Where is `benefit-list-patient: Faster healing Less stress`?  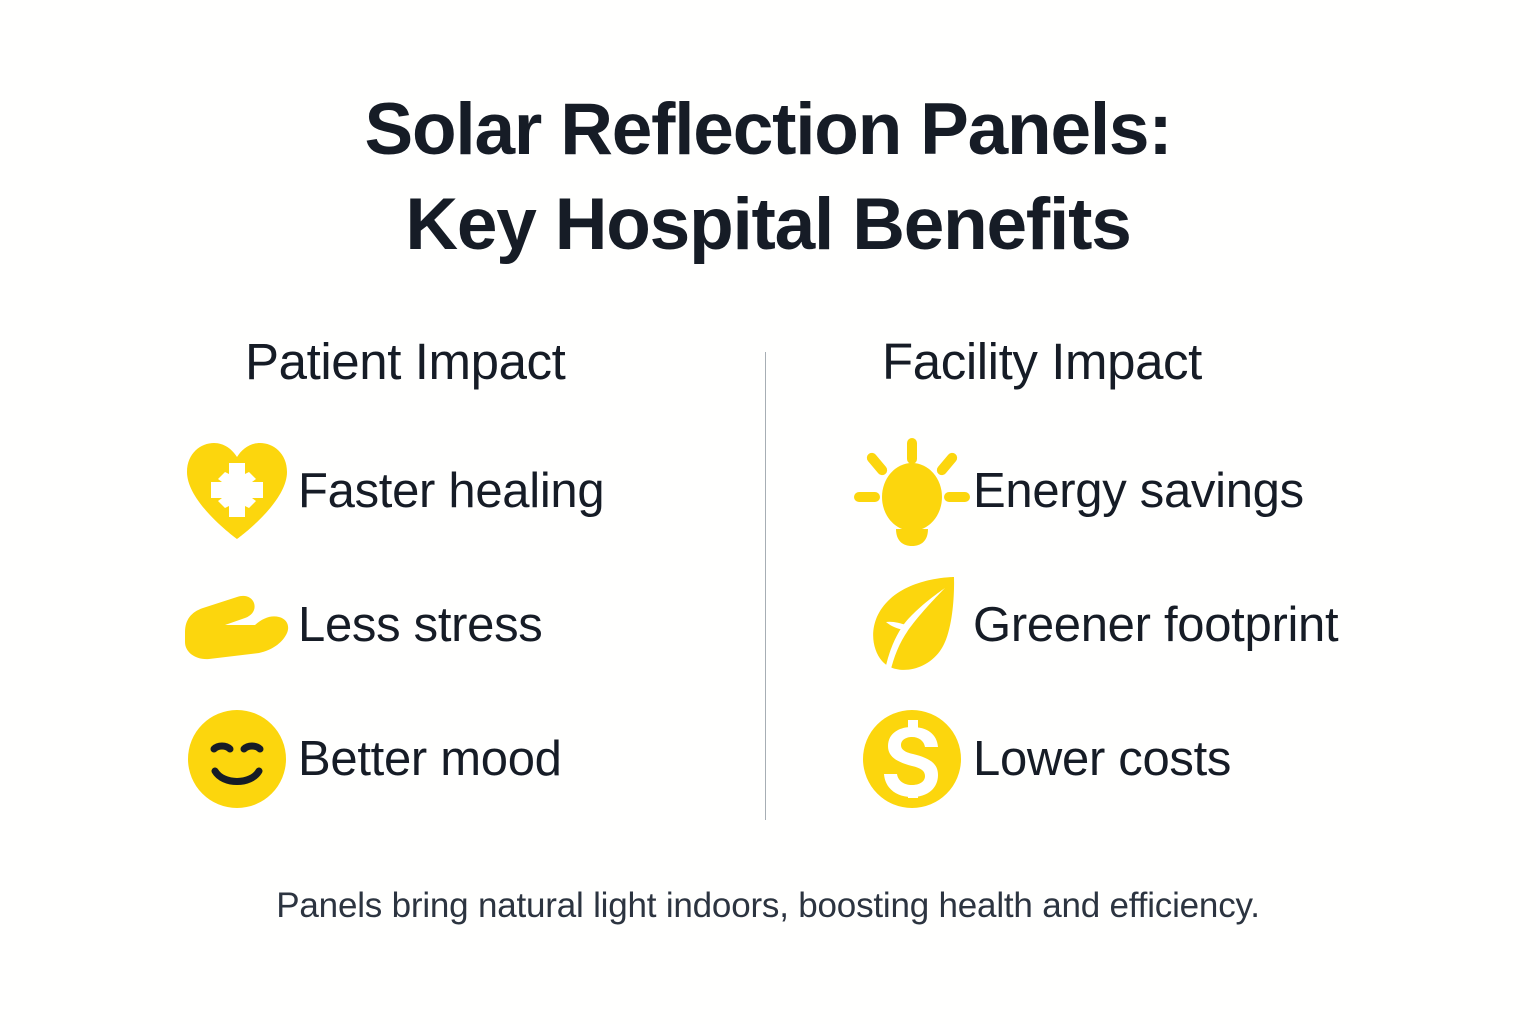 benefit-list-patient: Faster healing Less stress is located at coordinates (470, 625).